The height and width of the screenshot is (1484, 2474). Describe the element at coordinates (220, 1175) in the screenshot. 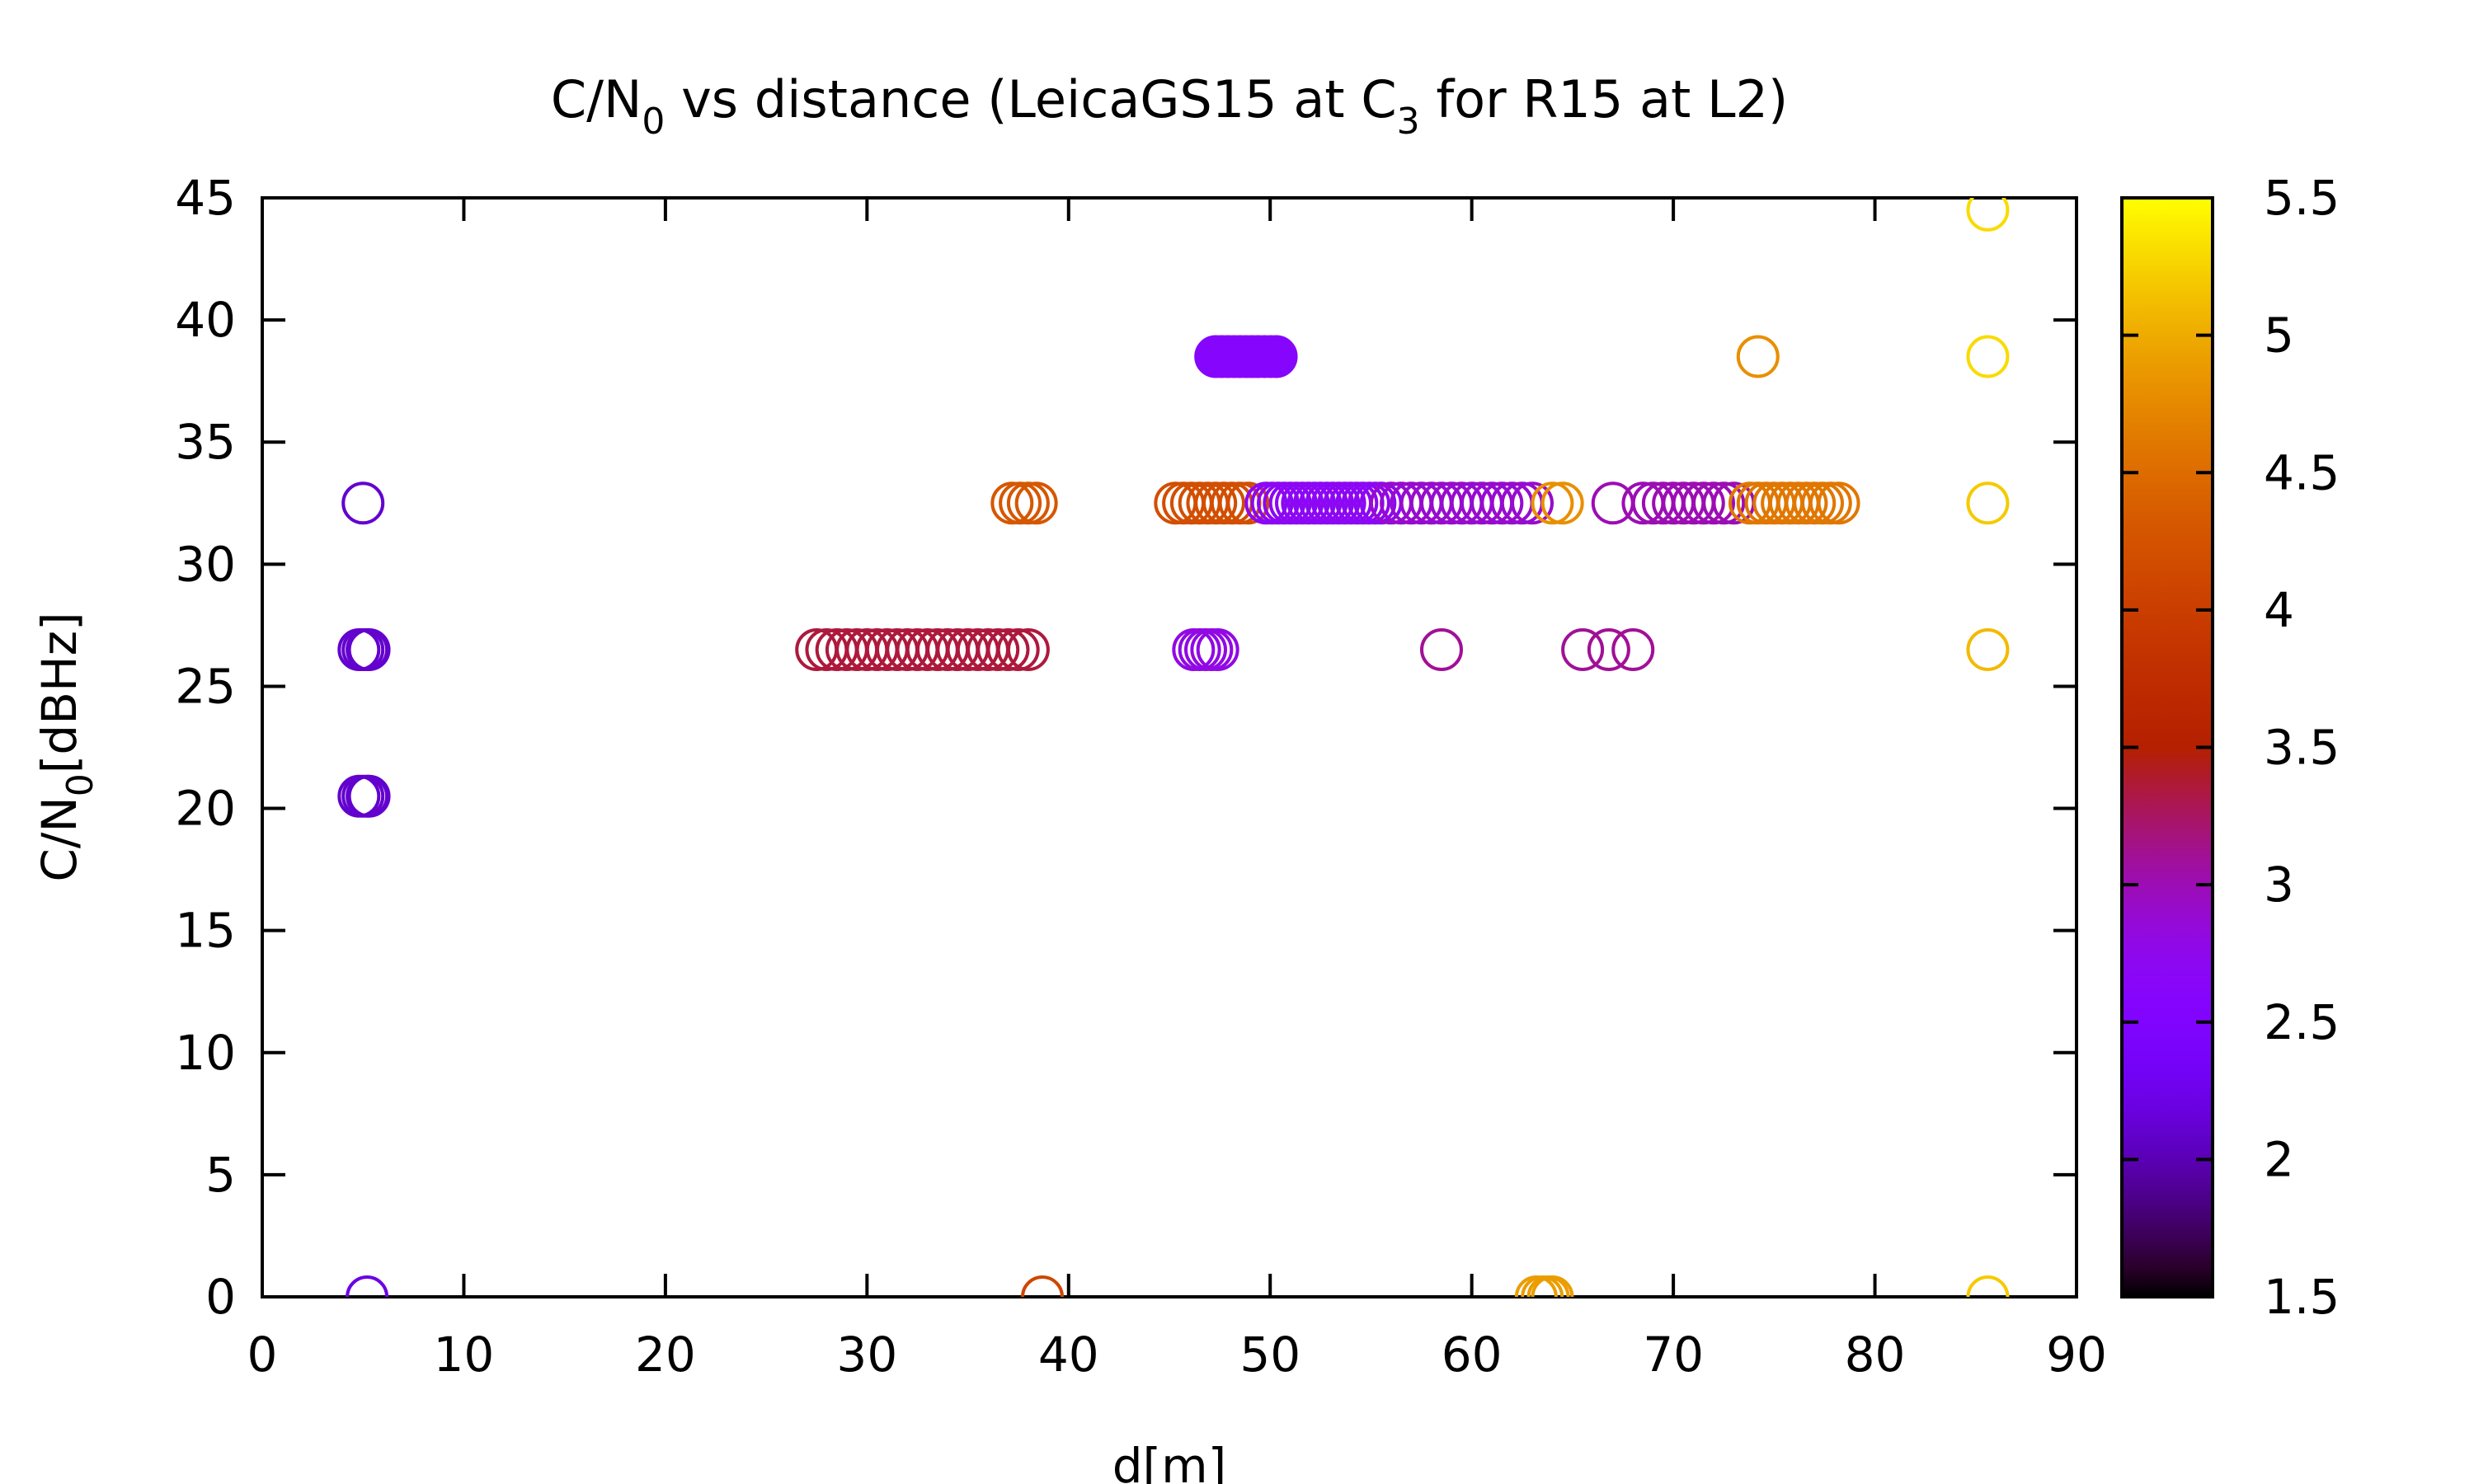

I see `y-tick-label: 5` at that location.